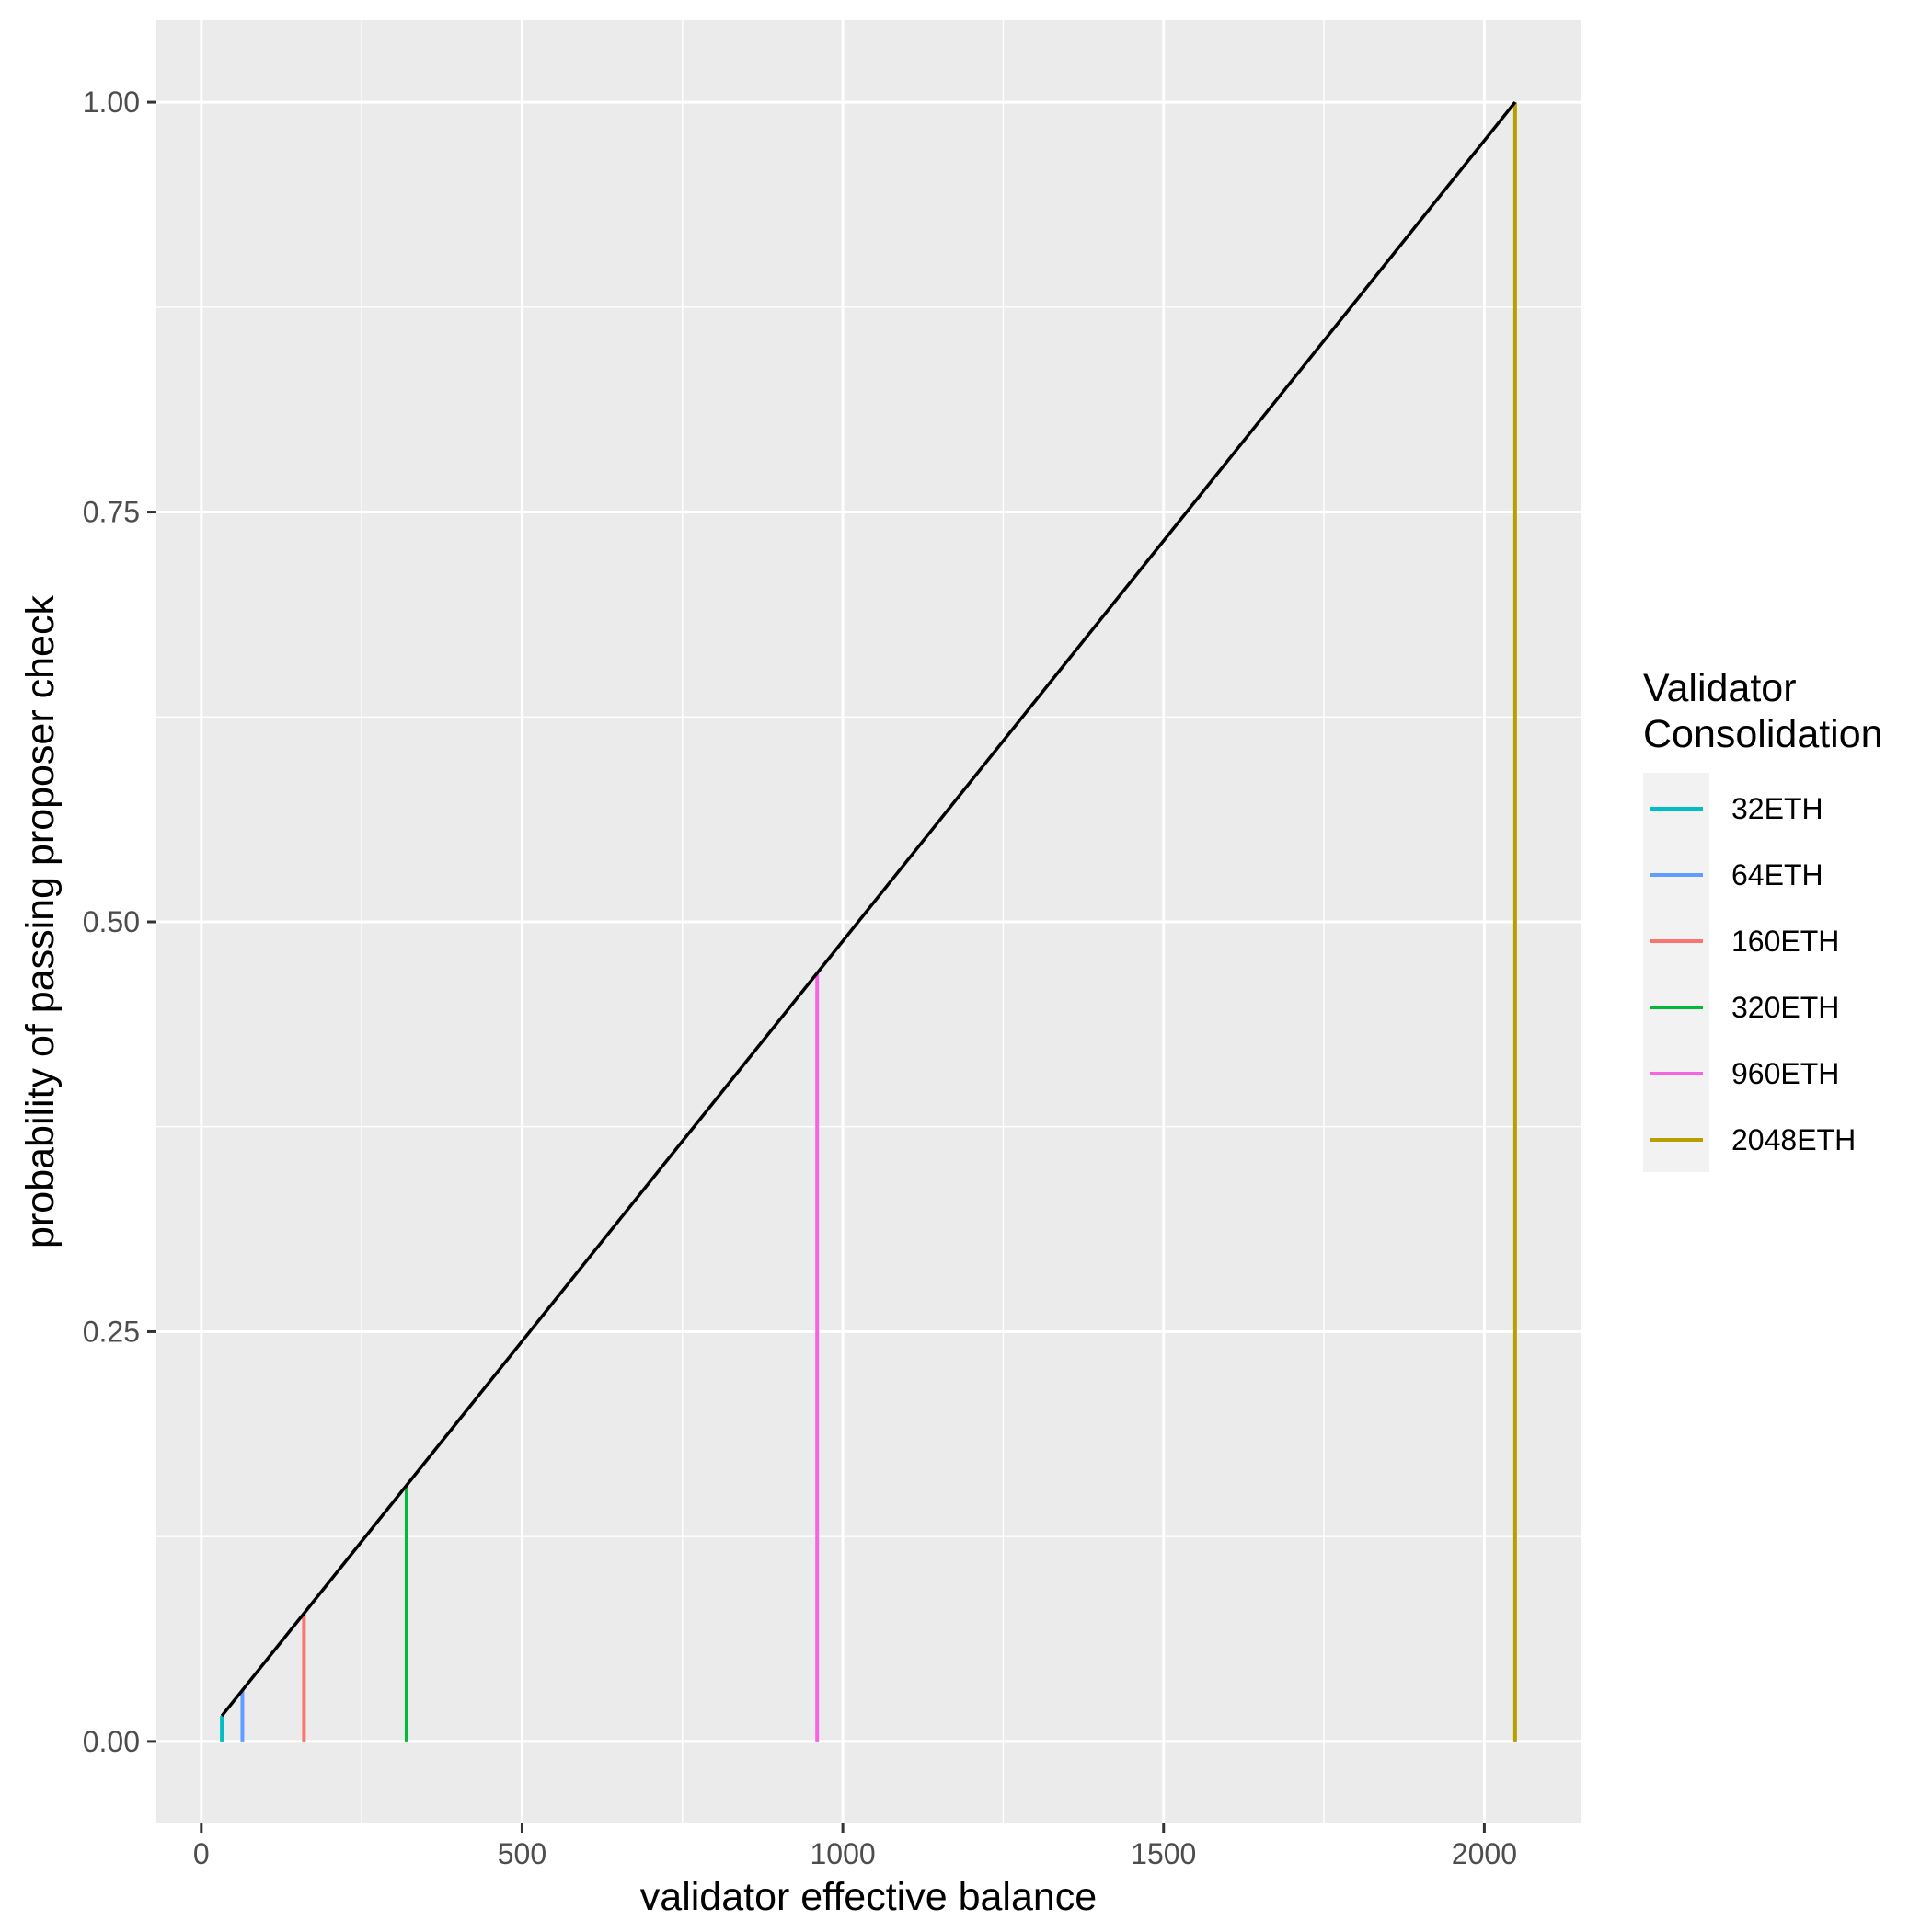 This screenshot has height=1932, width=1932. I want to click on x-tick-label: 2000, so click(1484, 1853).